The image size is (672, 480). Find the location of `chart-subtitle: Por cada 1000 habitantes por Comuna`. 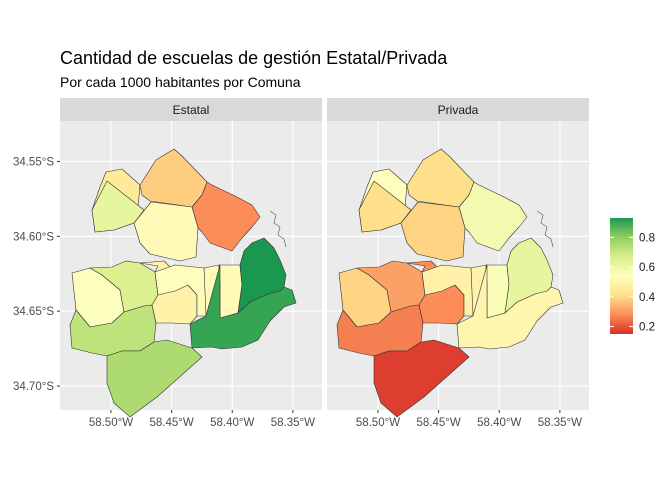

chart-subtitle: Por cada 1000 habitantes por Comuna is located at coordinates (180, 82).